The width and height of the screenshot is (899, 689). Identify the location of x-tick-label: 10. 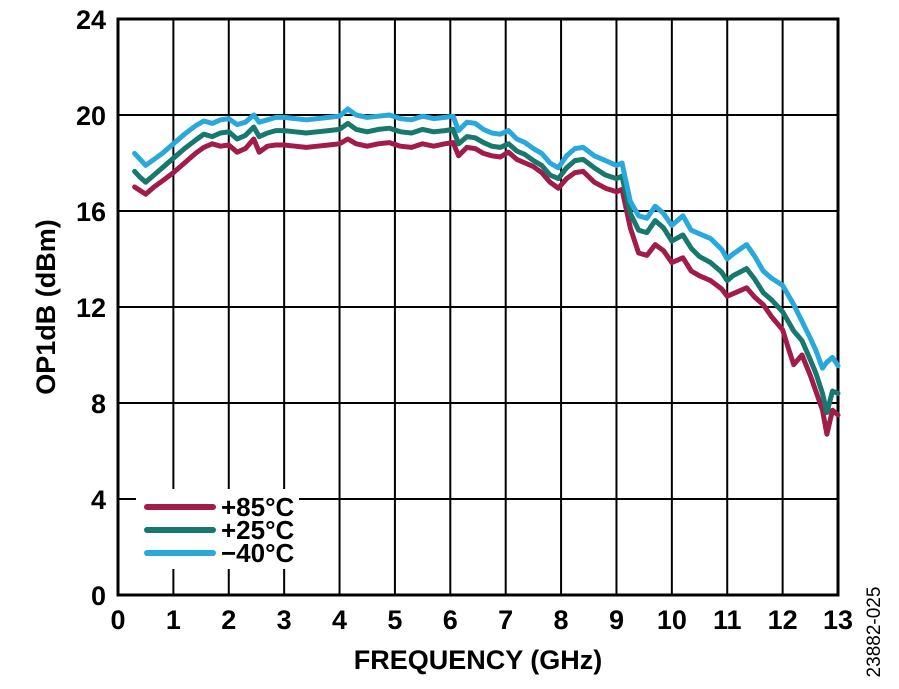
(672, 620).